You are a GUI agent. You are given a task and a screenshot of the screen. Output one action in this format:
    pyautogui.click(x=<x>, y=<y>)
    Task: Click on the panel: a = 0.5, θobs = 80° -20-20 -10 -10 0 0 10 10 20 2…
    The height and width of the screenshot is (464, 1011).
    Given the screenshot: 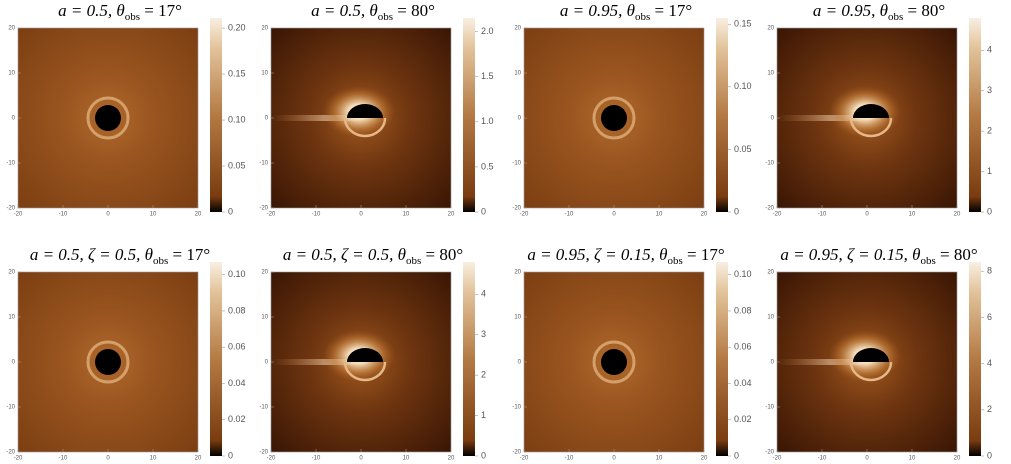 What is the action you would take?
    pyautogui.click(x=376, y=109)
    